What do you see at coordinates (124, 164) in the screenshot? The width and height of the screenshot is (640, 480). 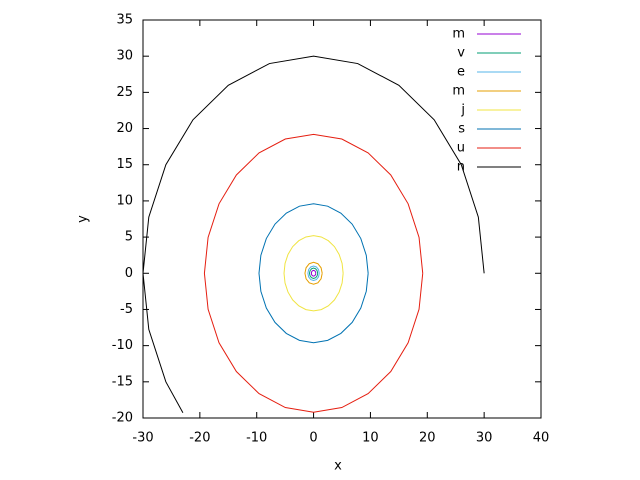 I see `y-tick-label: 15` at bounding box center [124, 164].